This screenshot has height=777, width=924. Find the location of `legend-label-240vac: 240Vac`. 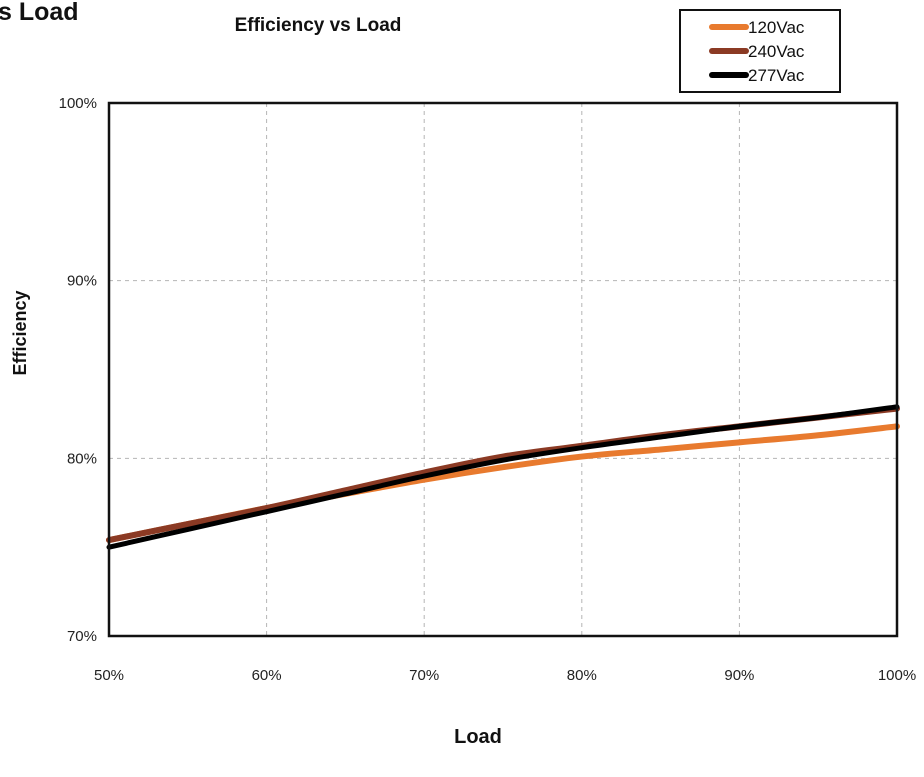

legend-label-240vac: 240Vac is located at coordinates (776, 51).